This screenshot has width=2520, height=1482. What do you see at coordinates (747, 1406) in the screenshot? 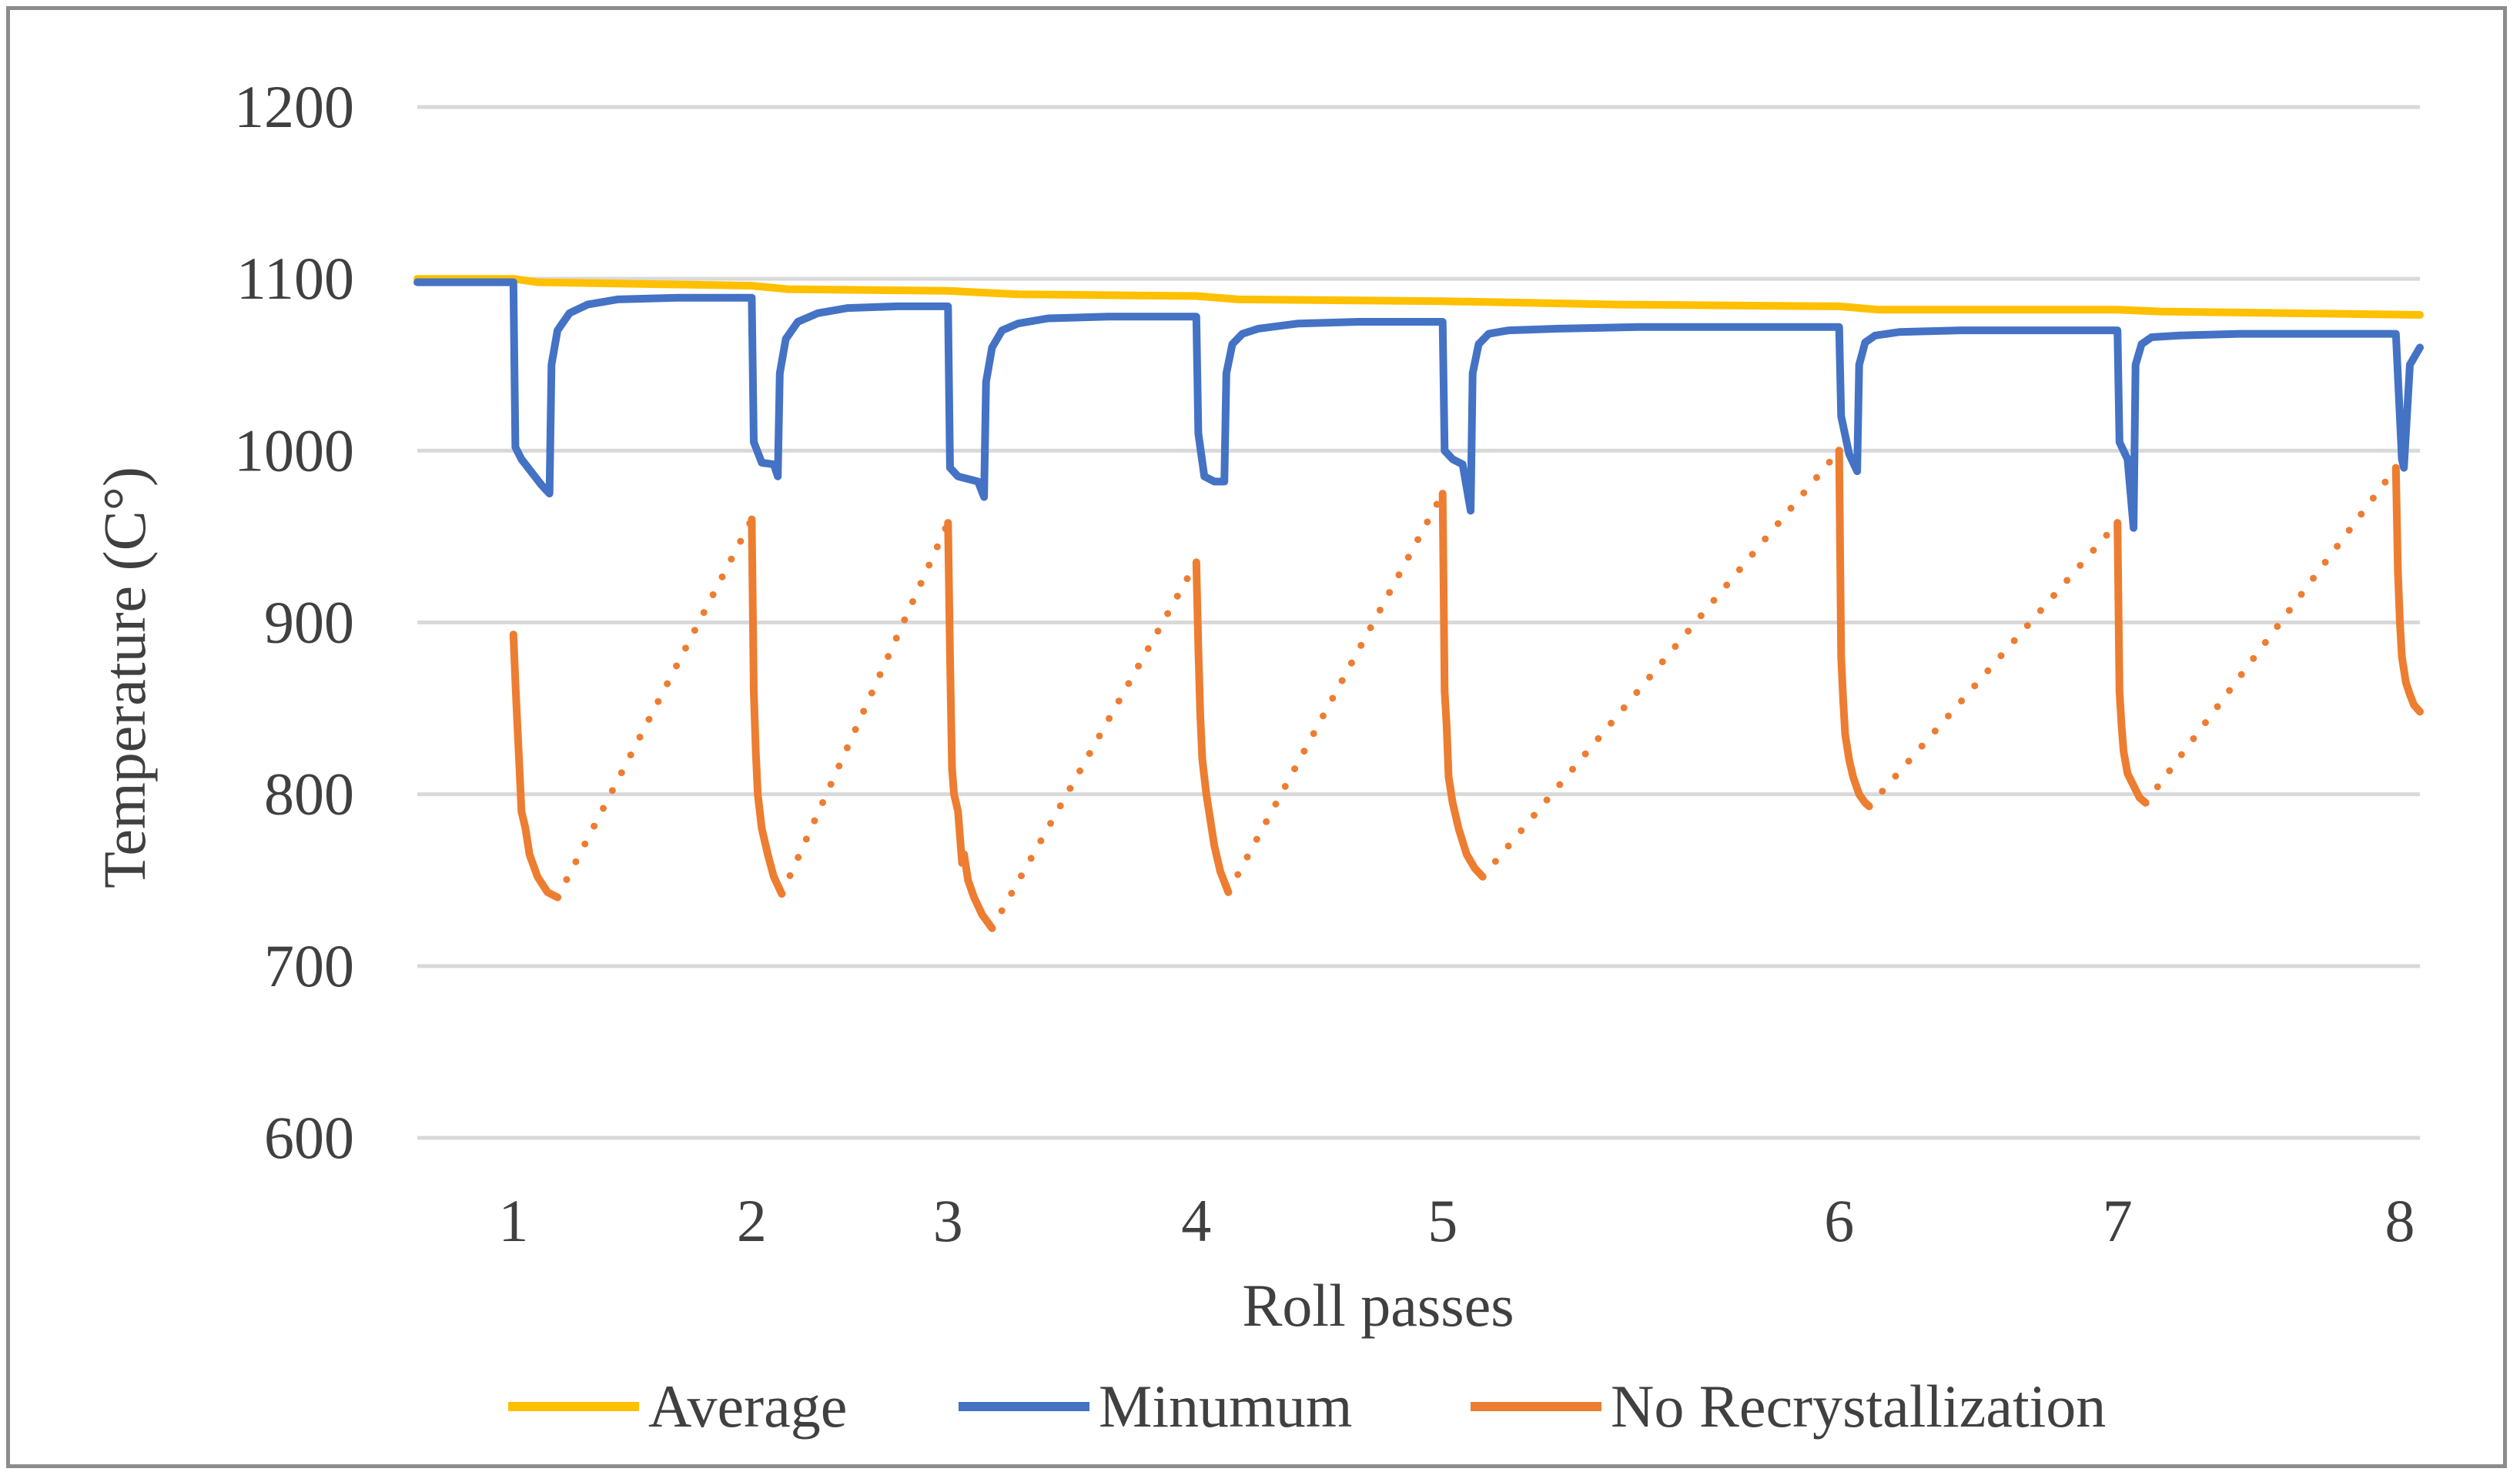
I see `legend-label-average: Average` at bounding box center [747, 1406].